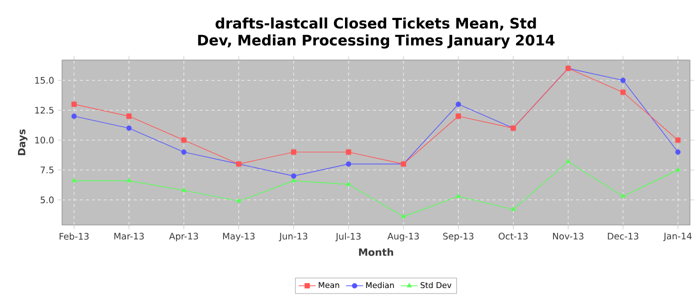 Image resolution: width=700 pixels, height=300 pixels. I want to click on x-tick-label: Mar-13, so click(129, 236).